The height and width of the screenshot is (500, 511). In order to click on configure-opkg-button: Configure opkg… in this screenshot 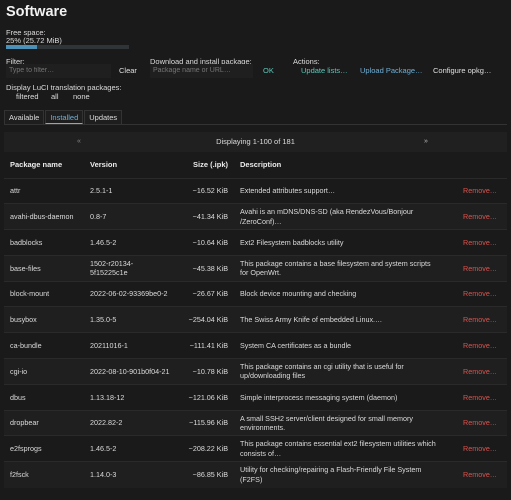, I will do `click(462, 70)`.